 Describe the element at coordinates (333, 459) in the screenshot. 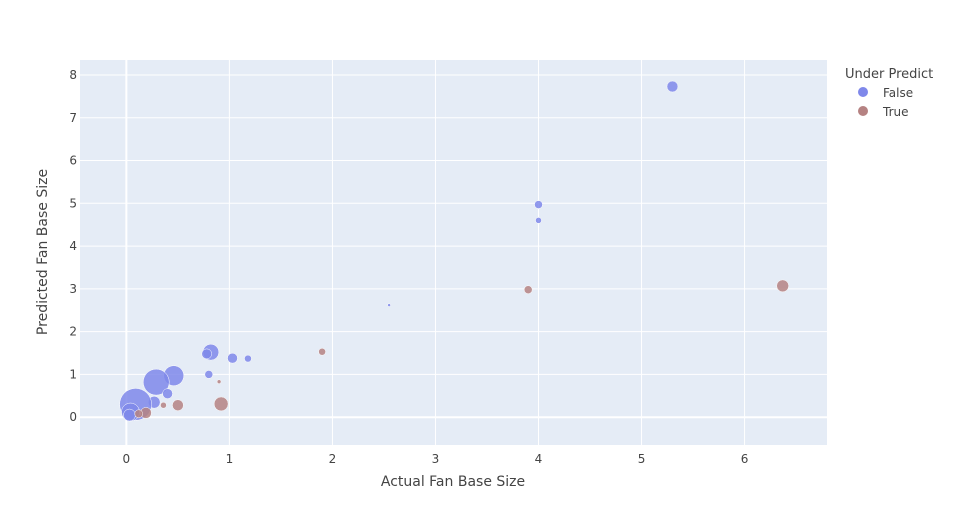

I see `x-tick-label: 2` at that location.